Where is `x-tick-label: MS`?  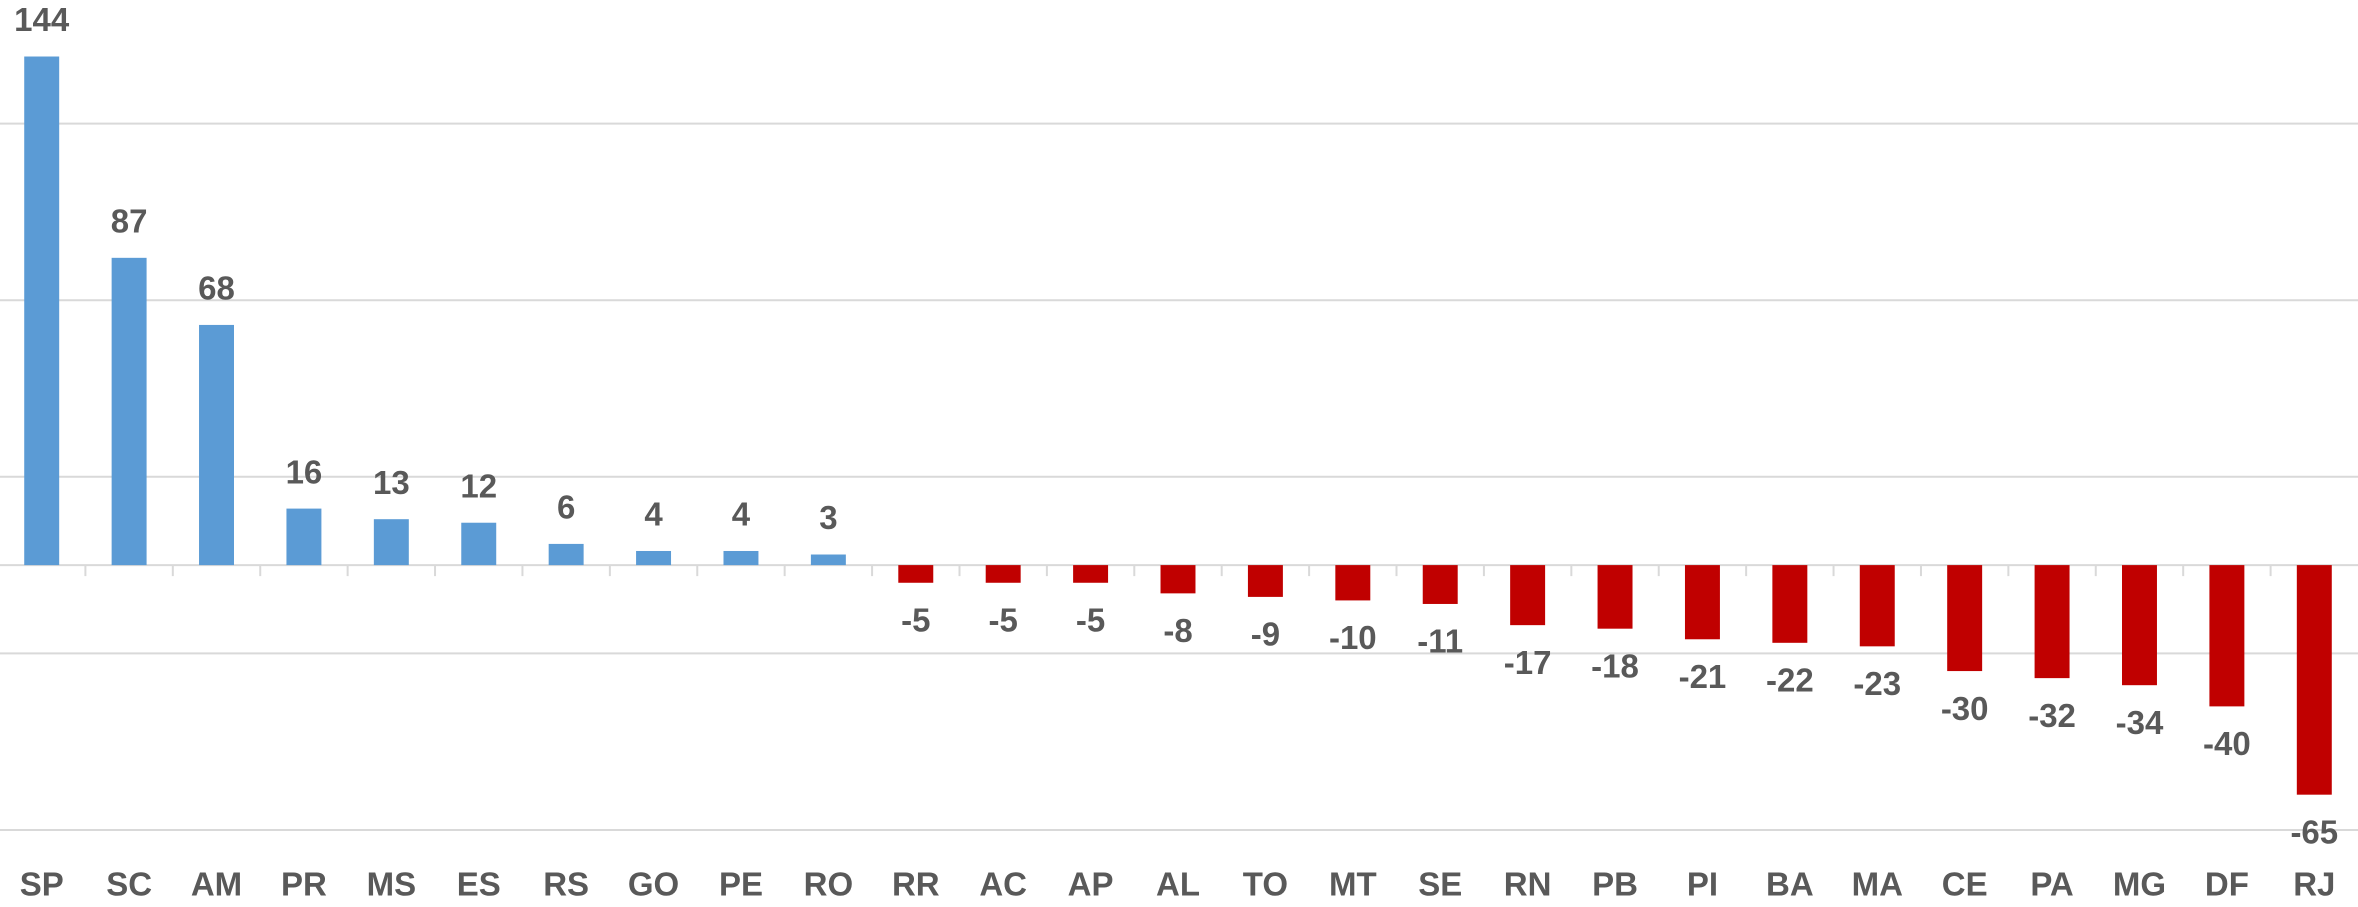
x-tick-label: MS is located at coordinates (392, 884).